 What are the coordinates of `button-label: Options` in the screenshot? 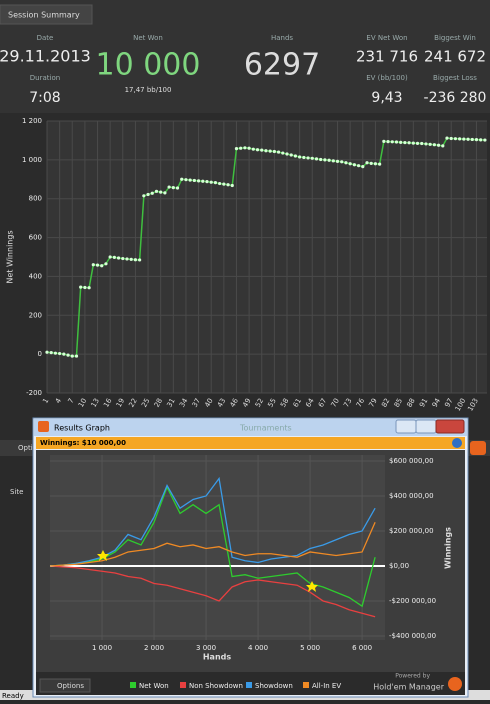 It's located at (70, 686).